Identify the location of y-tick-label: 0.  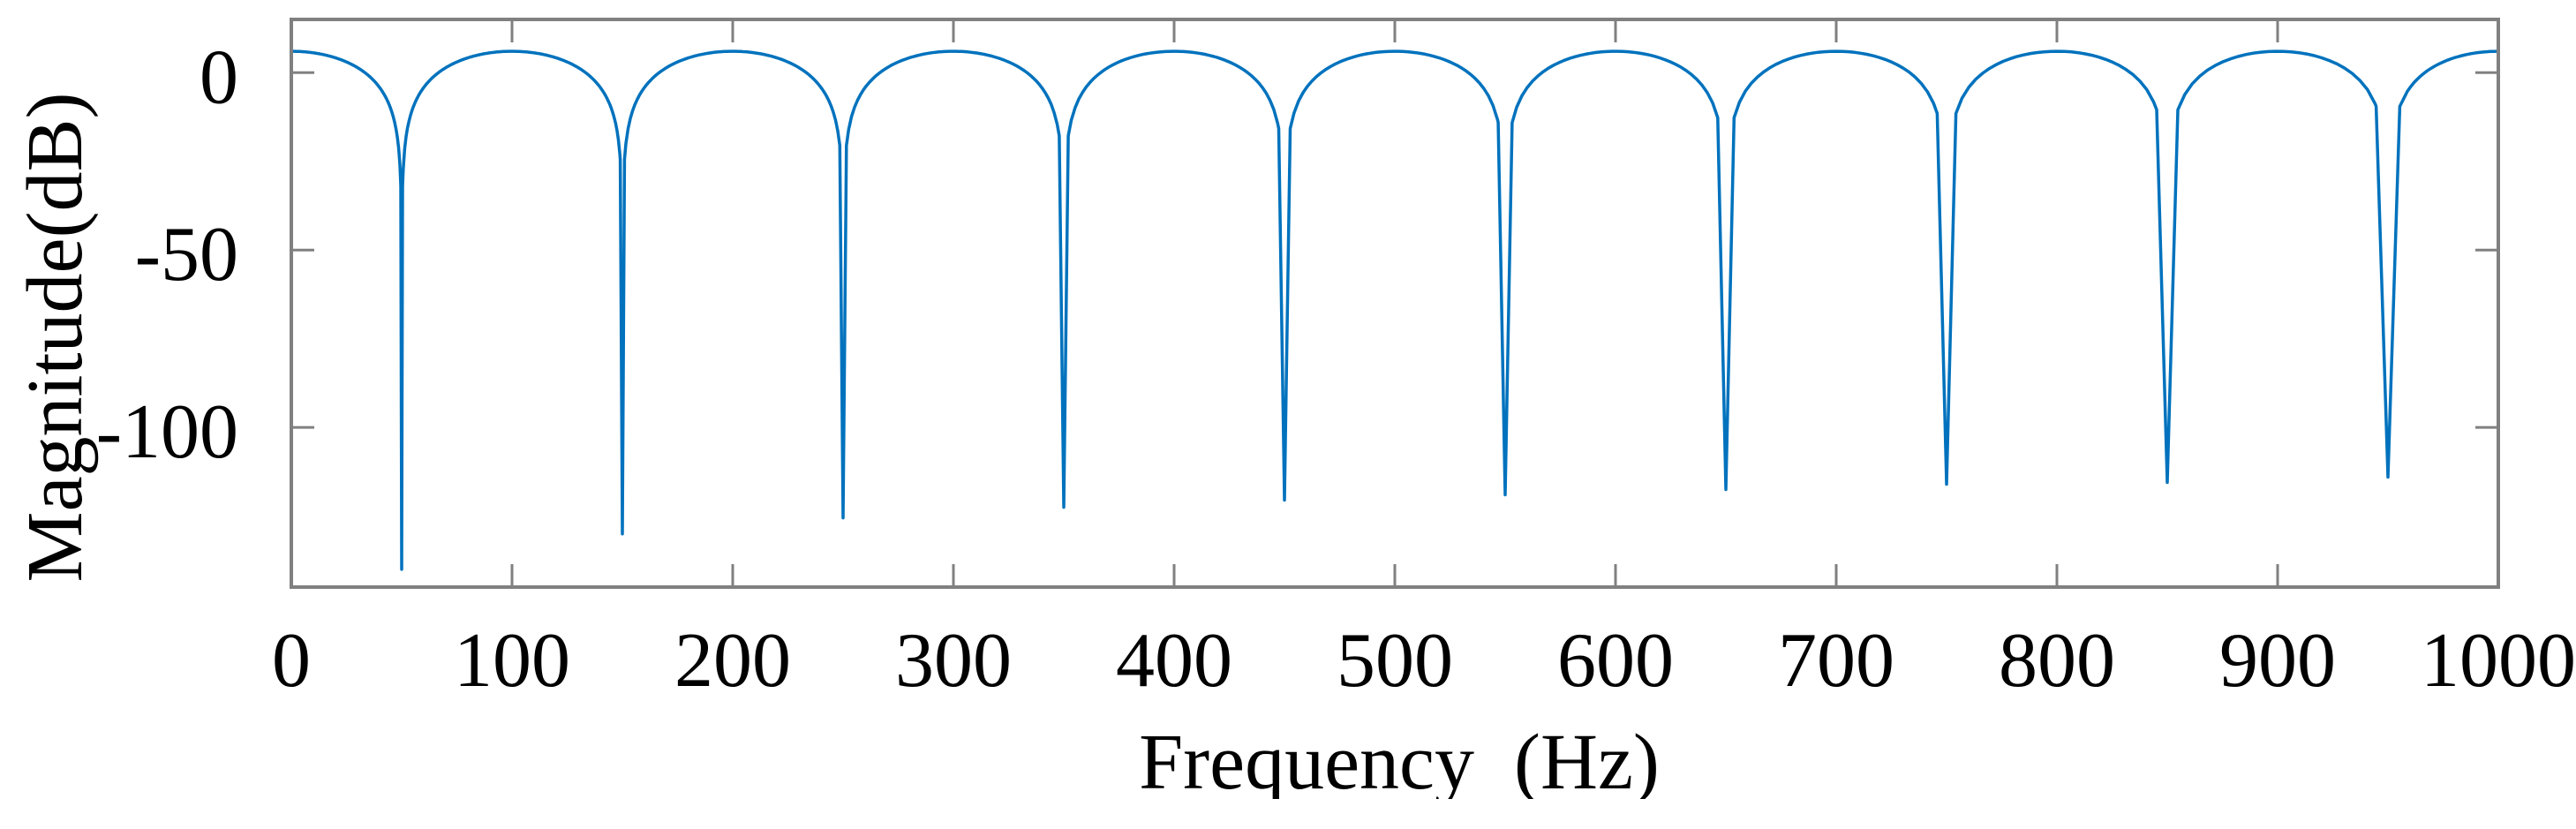
(219, 77).